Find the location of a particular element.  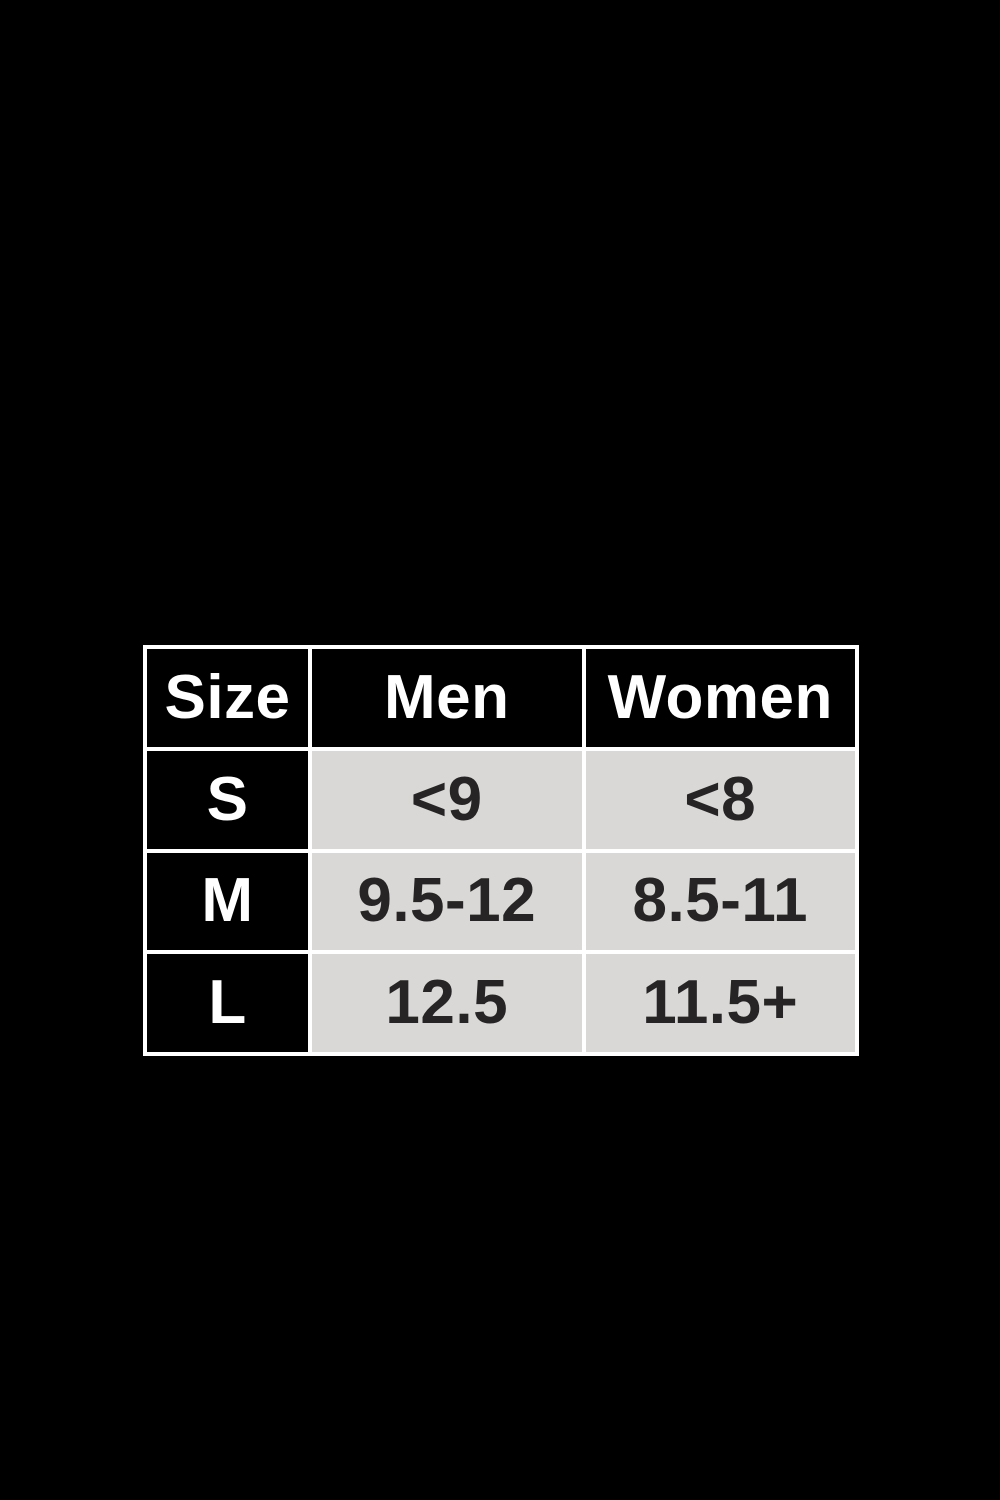

cell-women-m: 8.5-11 is located at coordinates (720, 901).